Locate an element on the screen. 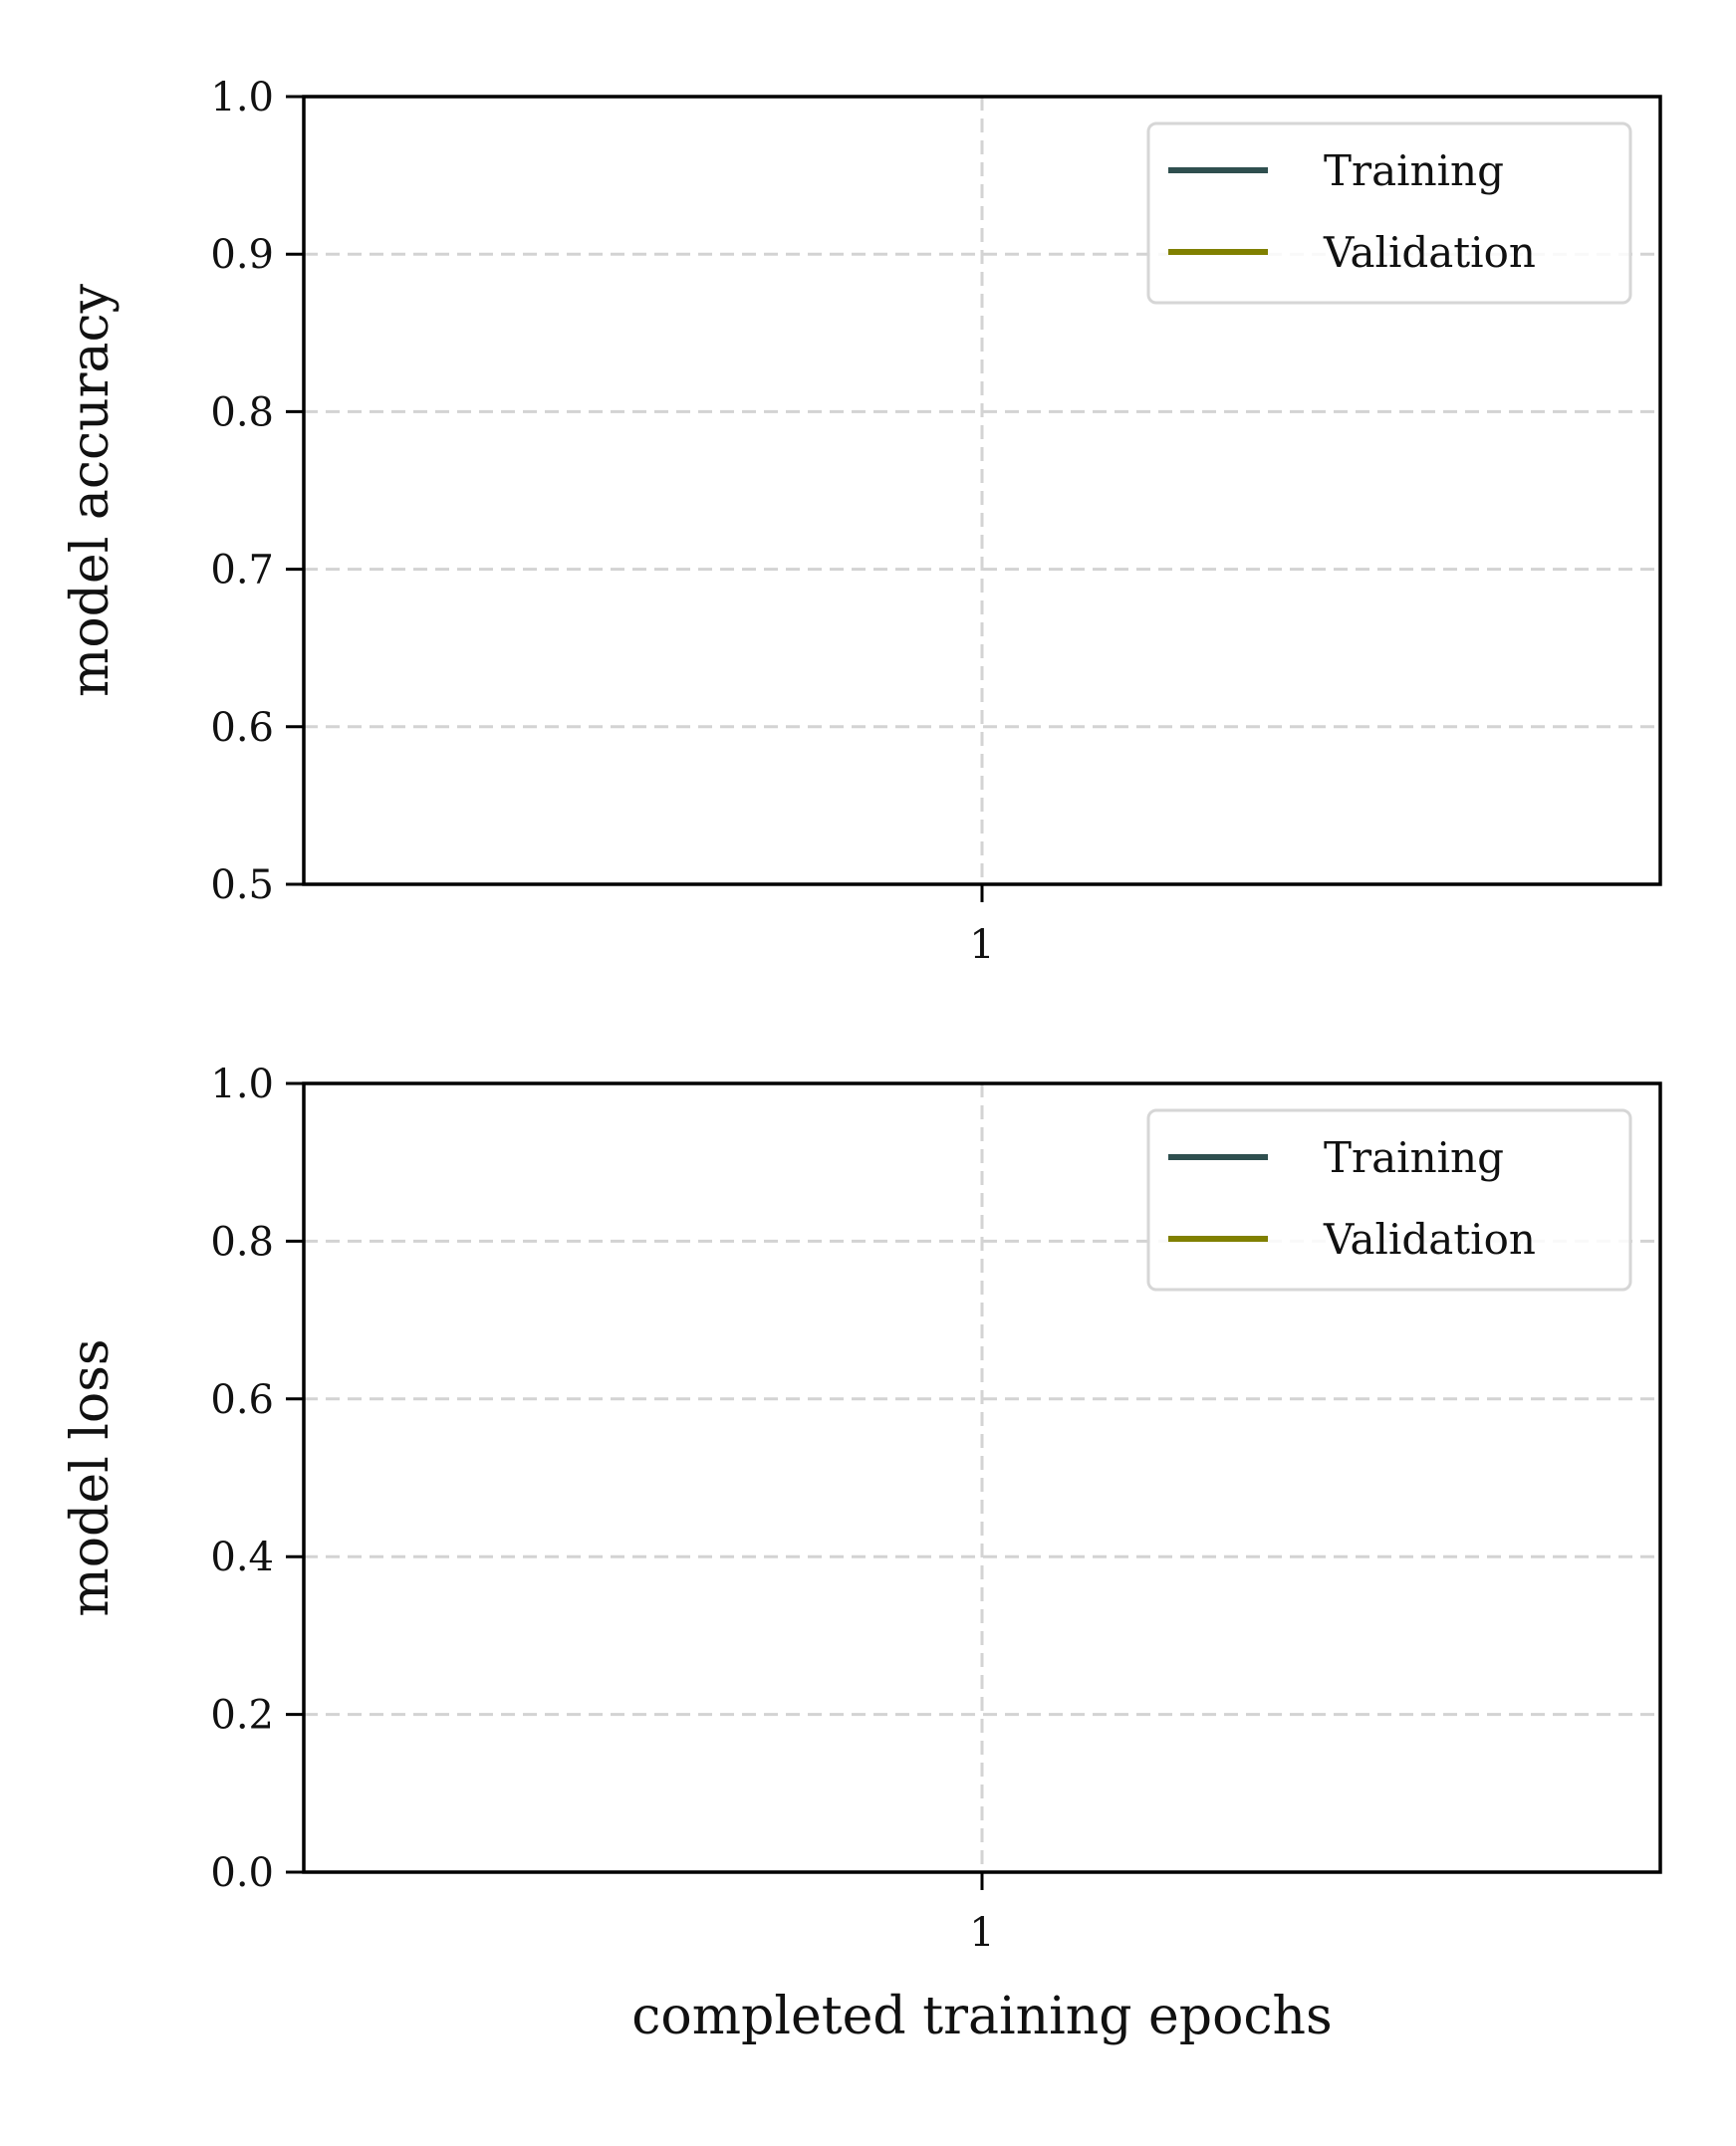 This screenshot has height=2146, width=1736. y-tick-label: 0.4 is located at coordinates (242, 1557).